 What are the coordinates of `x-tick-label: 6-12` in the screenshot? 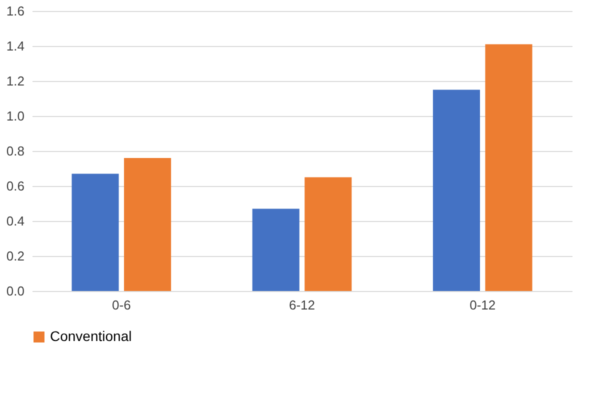 It's located at (302, 305).